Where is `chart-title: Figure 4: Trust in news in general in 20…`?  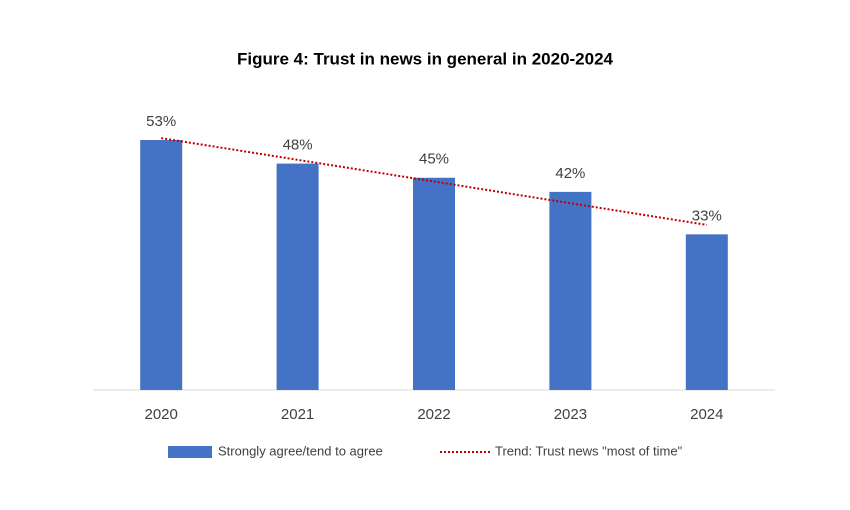
chart-title: Figure 4: Trust in news in general in 20… is located at coordinates (425, 58).